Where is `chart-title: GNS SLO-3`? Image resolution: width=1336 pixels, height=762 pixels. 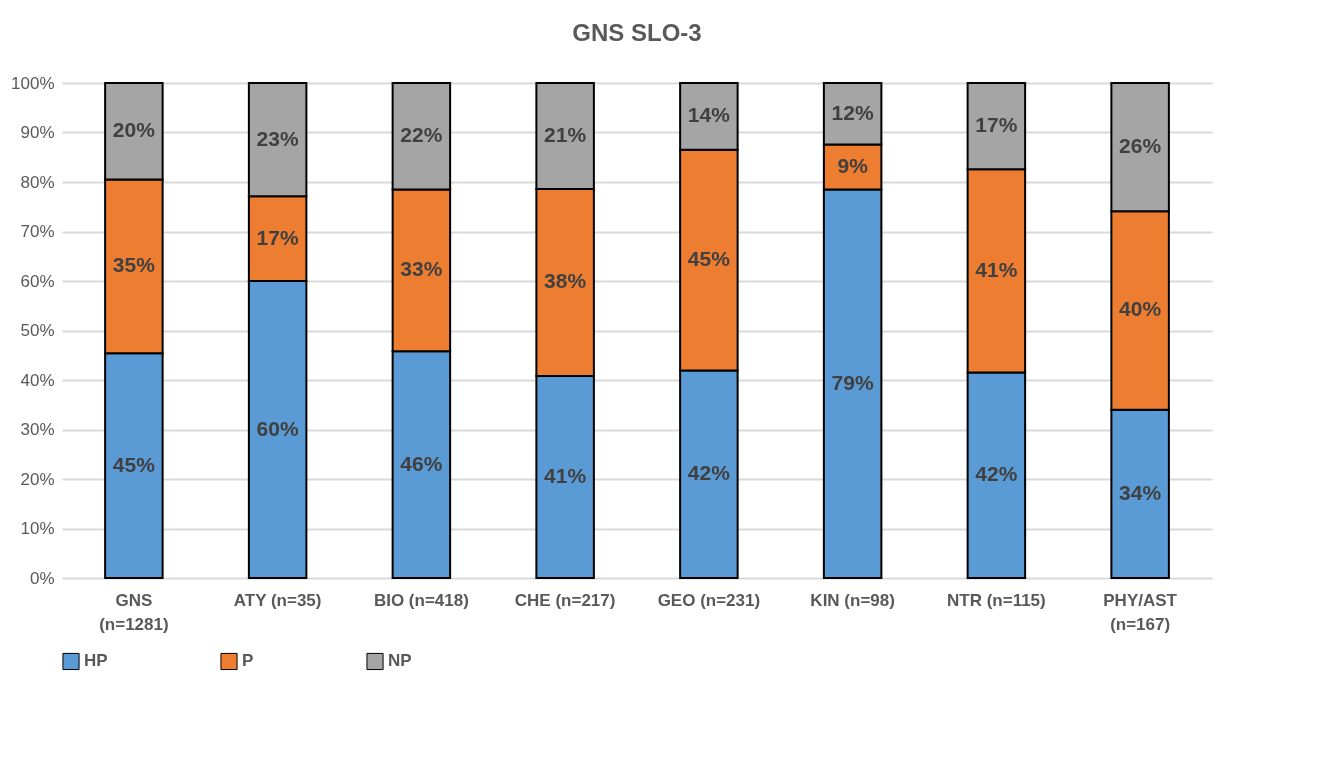 chart-title: GNS SLO-3 is located at coordinates (637, 32).